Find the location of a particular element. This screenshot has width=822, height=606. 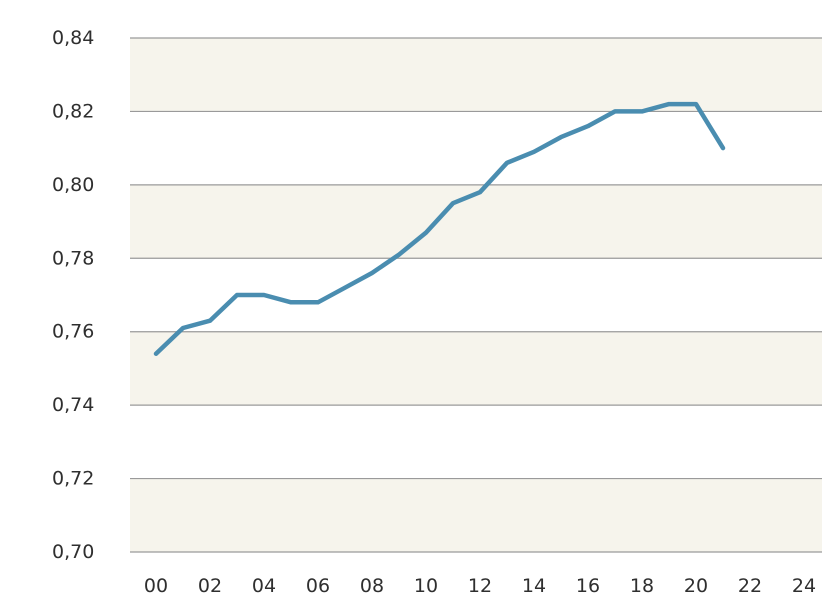

x-tick-label: 12 is located at coordinates (480, 586).